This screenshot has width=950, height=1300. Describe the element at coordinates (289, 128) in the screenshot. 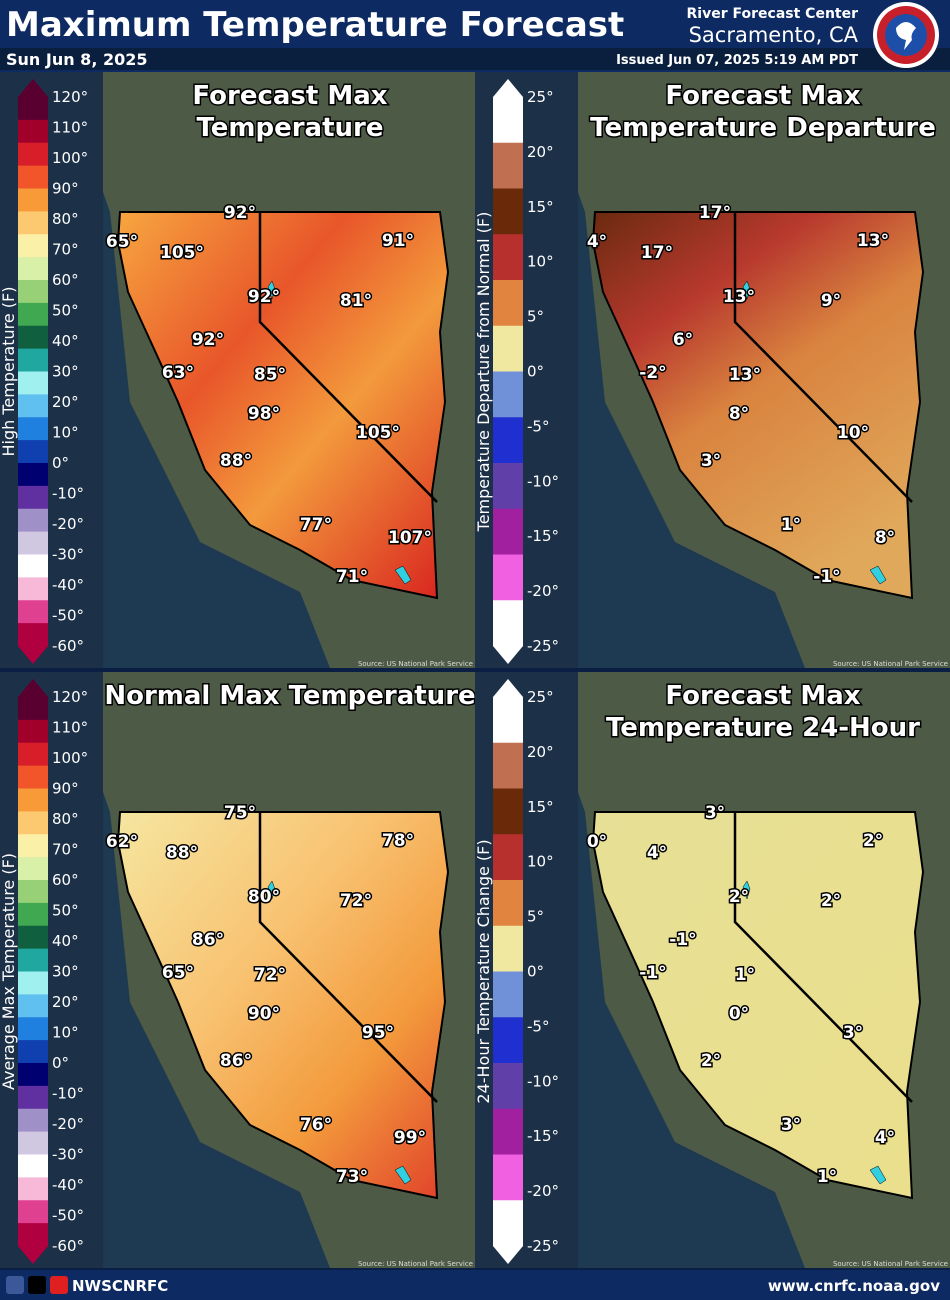

I see `panel-title: Temperature` at that location.